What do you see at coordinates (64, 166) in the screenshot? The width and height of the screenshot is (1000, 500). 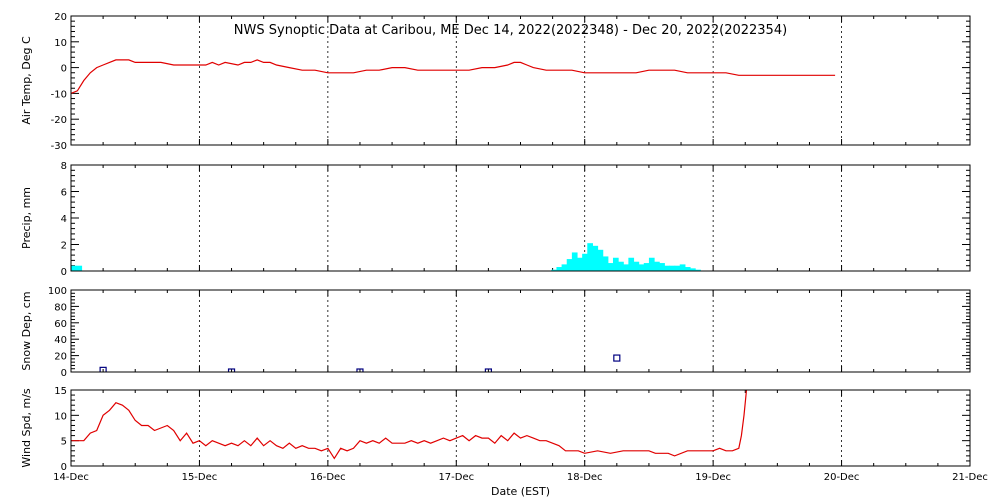 I see `y-tick-label: 8` at bounding box center [64, 166].